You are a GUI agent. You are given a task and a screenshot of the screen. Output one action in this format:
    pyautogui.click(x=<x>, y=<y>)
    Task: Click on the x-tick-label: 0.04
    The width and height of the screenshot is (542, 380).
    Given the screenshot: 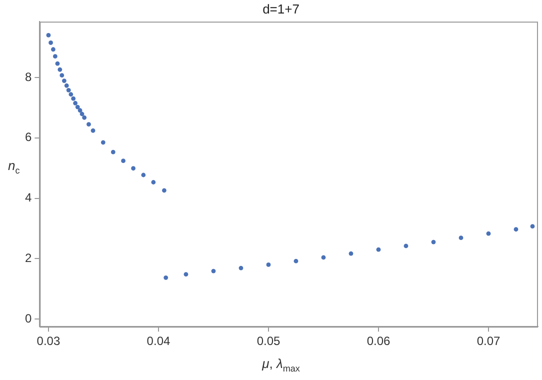 What is the action you would take?
    pyautogui.click(x=158, y=341)
    